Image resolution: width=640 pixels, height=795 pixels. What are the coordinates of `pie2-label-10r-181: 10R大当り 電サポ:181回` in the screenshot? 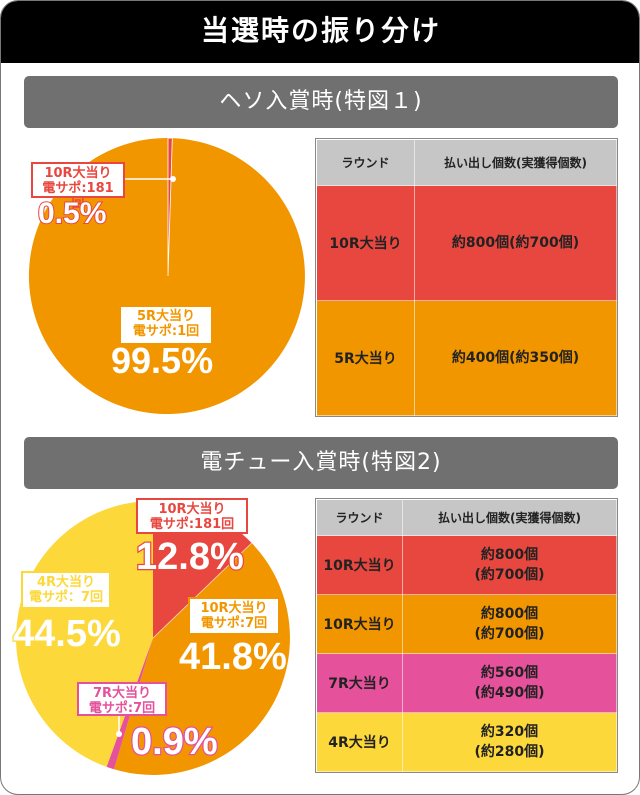 It's located at (192, 516).